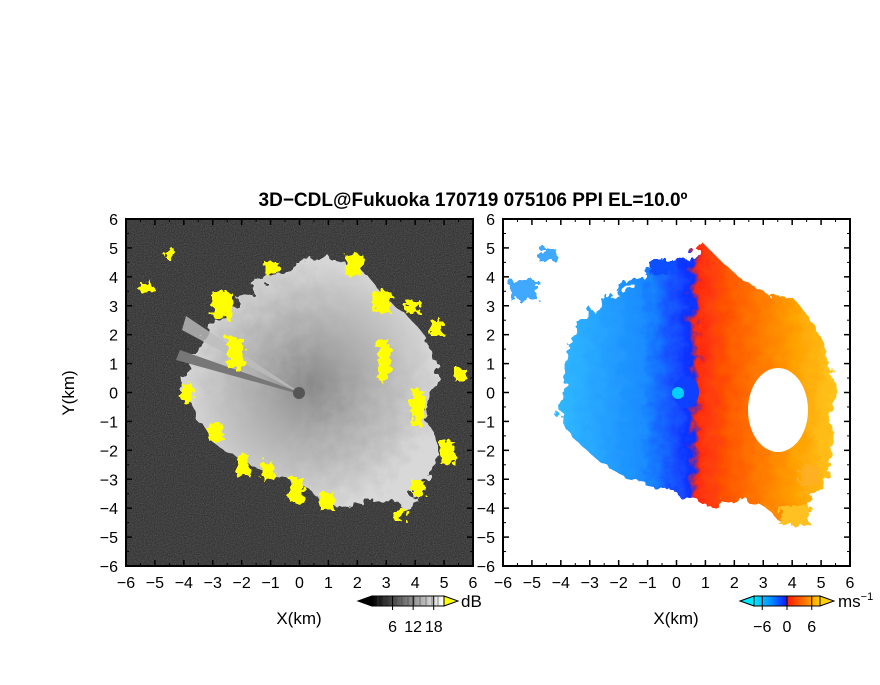 This screenshot has height=685, width=880. Describe the element at coordinates (68, 392) in the screenshot. I see `snr-y-axis-label: Y(km)` at that location.